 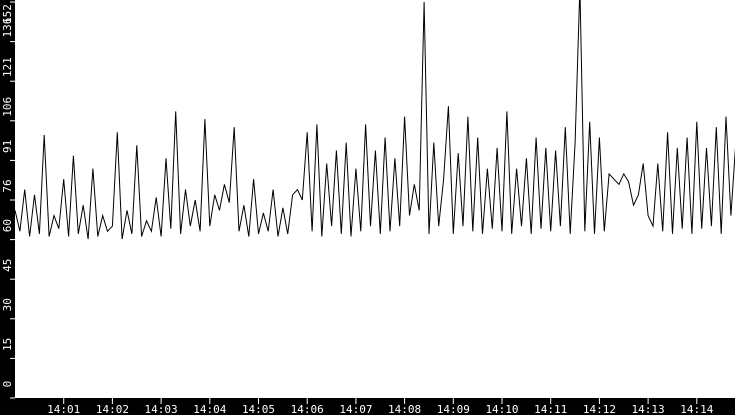 What do you see at coordinates (7, 225) in the screenshot?
I see `y-tick-label: 60` at bounding box center [7, 225].